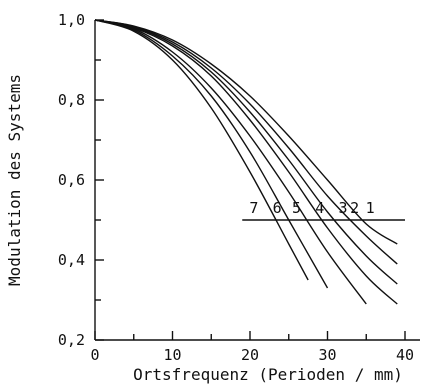 The image size is (432, 390). What do you see at coordinates (71, 20) in the screenshot?
I see `y-tick-label: 1,0` at bounding box center [71, 20].